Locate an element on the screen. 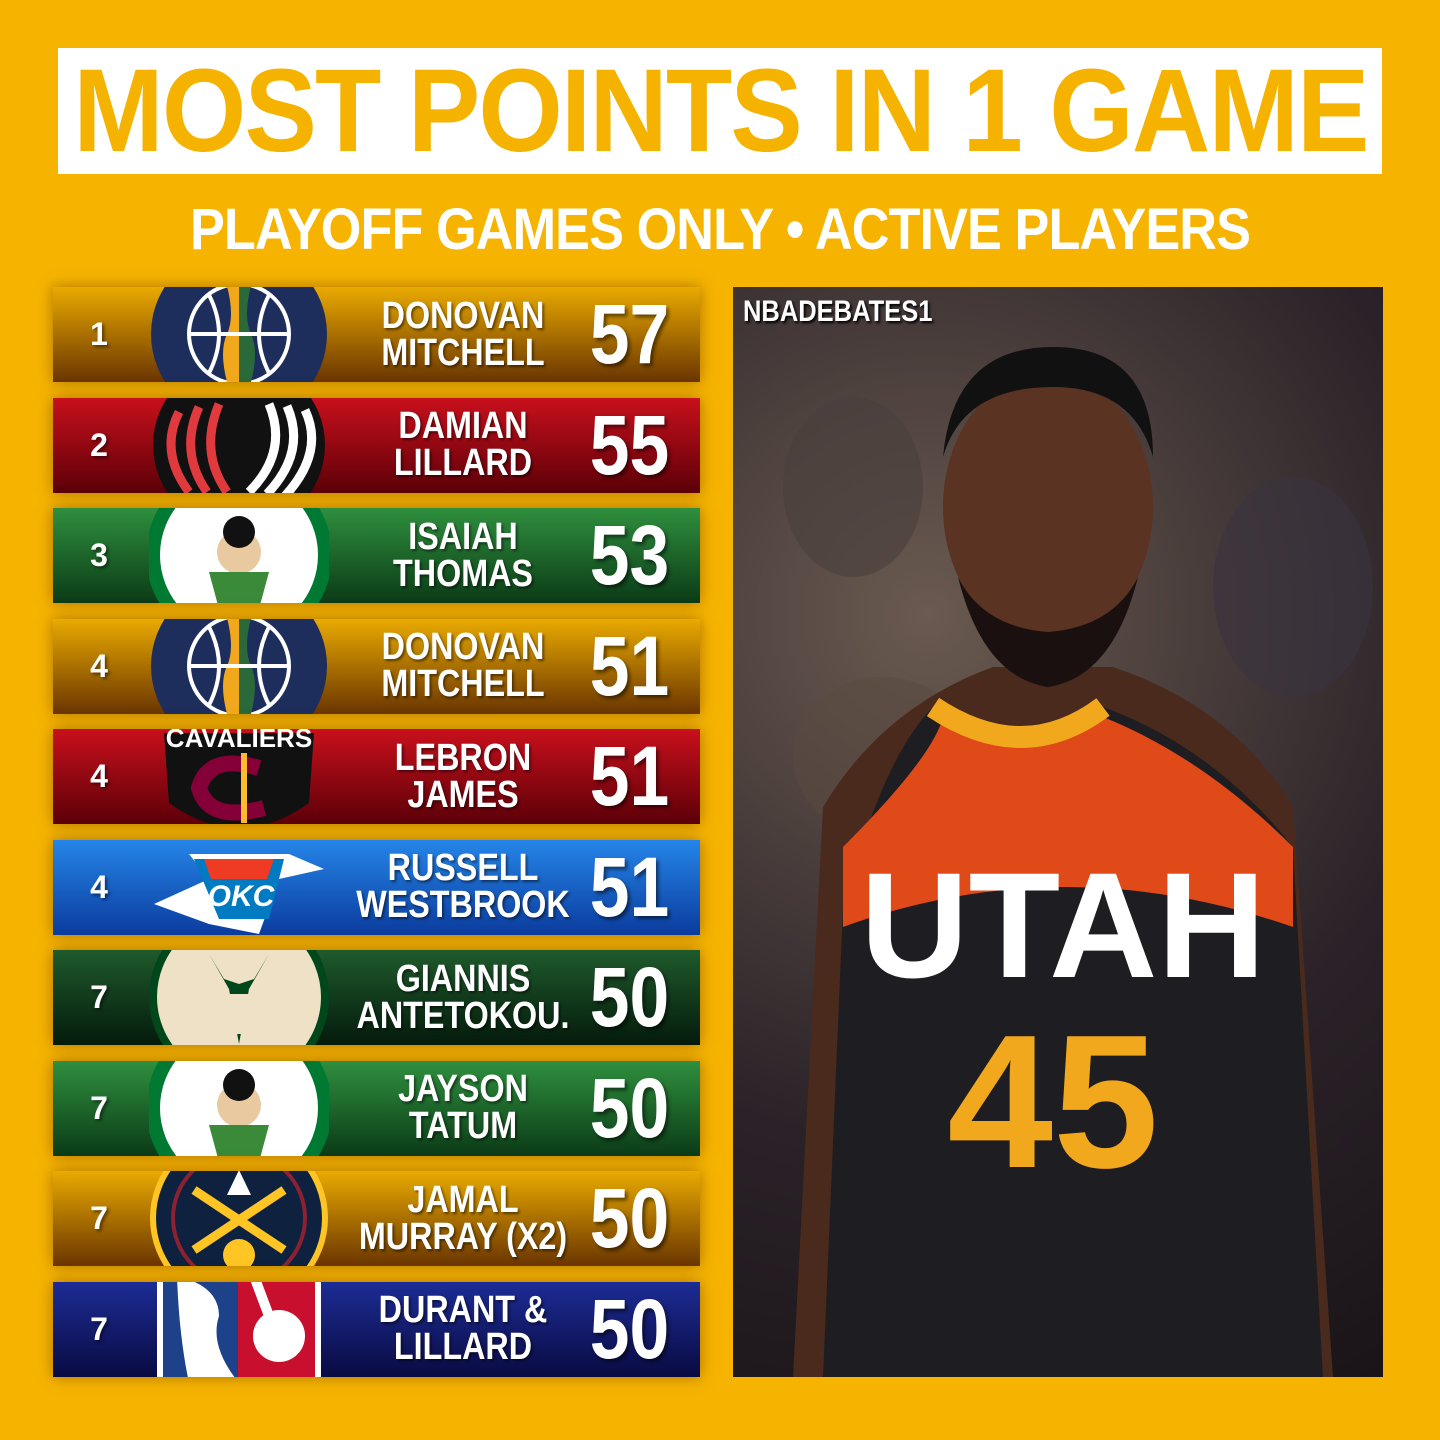 Image resolution: width=1440 pixels, height=1440 pixels. player-name: DAMIAN LILLARD is located at coordinates (463, 445).